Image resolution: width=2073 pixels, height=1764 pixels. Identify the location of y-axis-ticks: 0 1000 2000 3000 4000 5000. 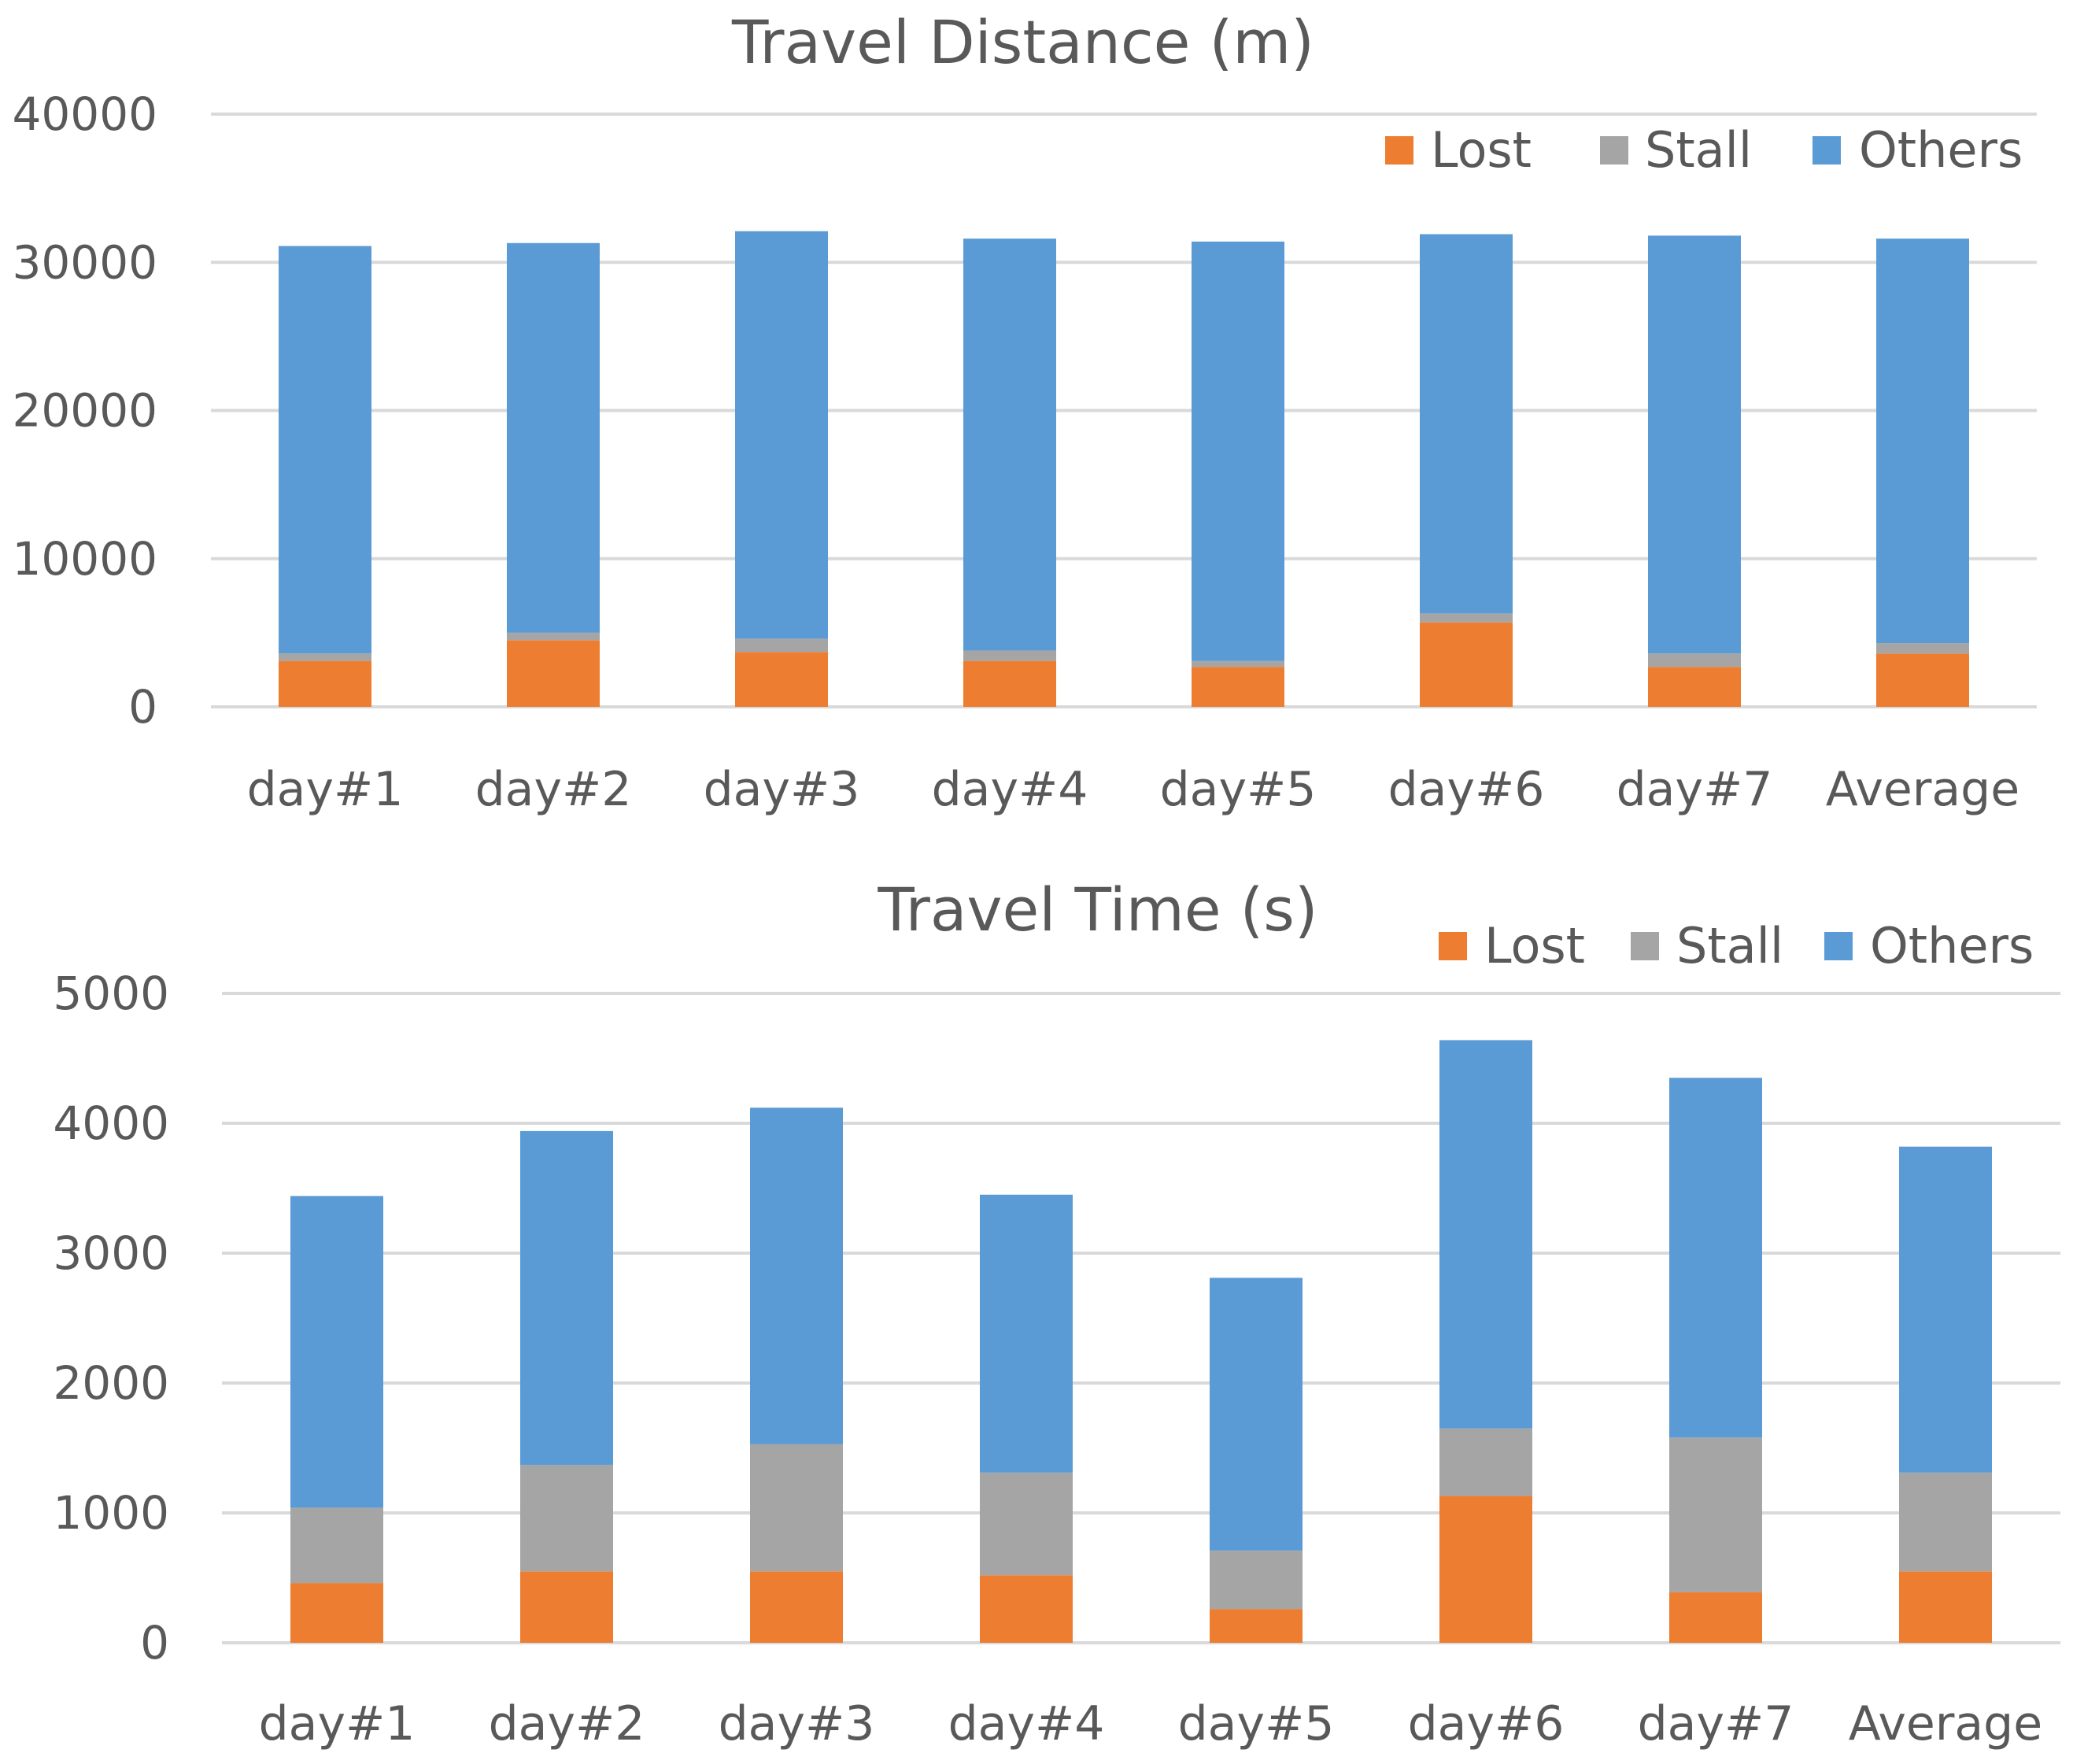
(111, 1319).